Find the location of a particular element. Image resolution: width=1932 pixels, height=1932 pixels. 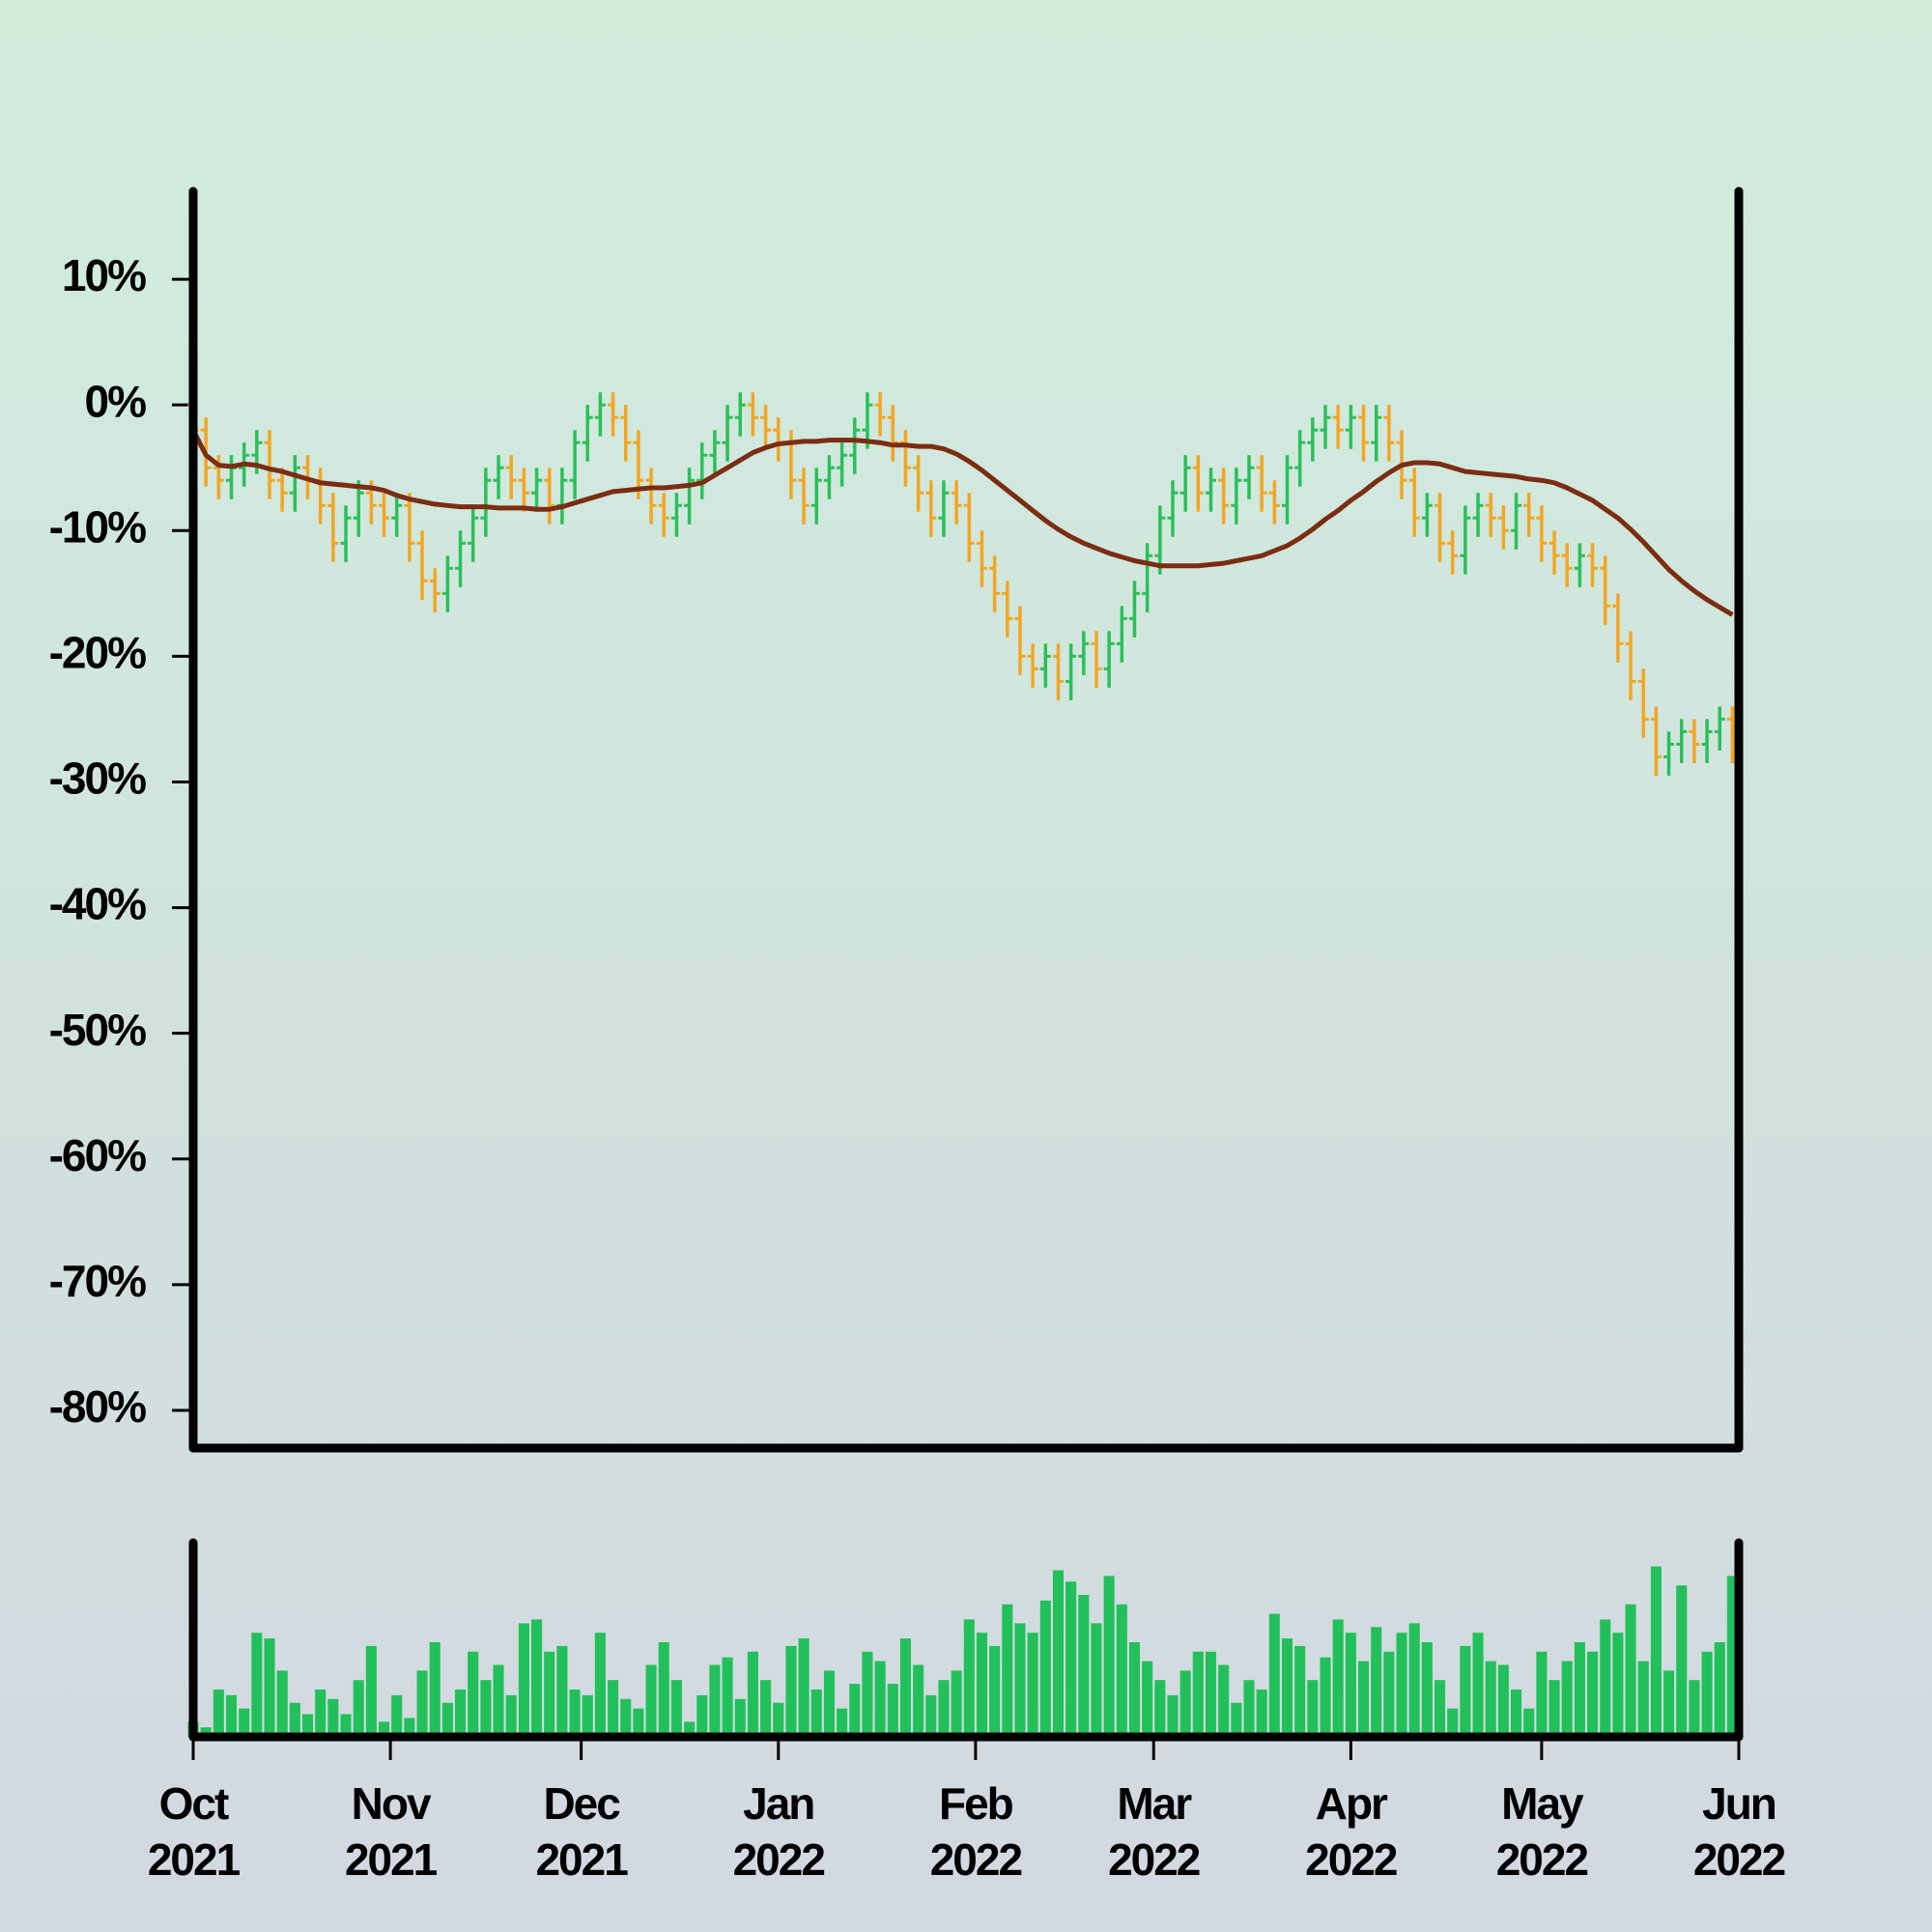

y-tick-label: -80% is located at coordinates (97, 1406).